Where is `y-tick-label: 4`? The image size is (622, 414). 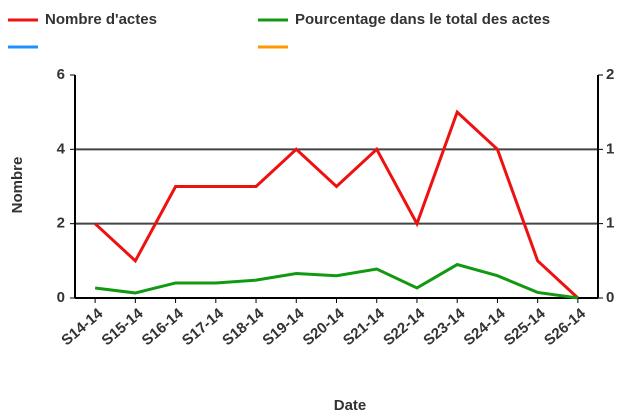
y-tick-label: 4 is located at coordinates (61, 148).